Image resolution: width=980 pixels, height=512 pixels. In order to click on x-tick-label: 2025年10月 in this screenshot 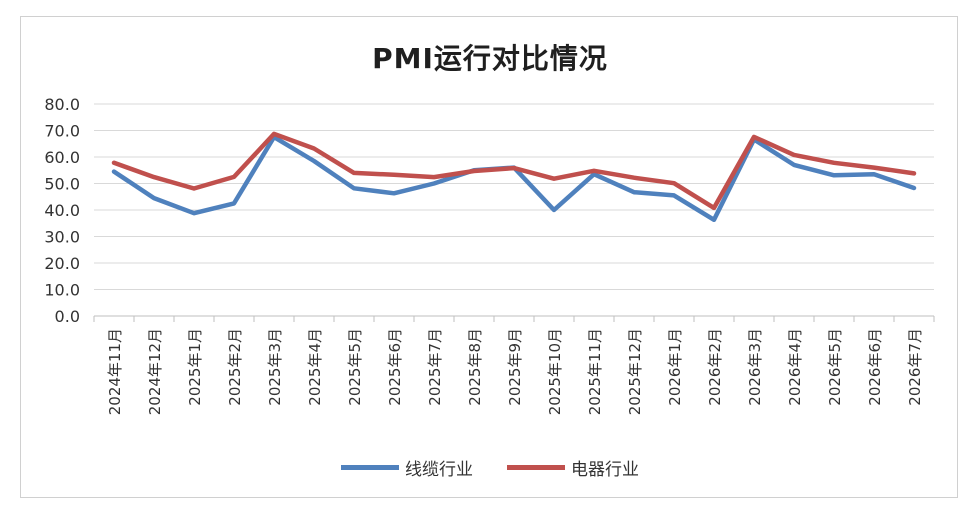, I will do `click(555, 371)`.